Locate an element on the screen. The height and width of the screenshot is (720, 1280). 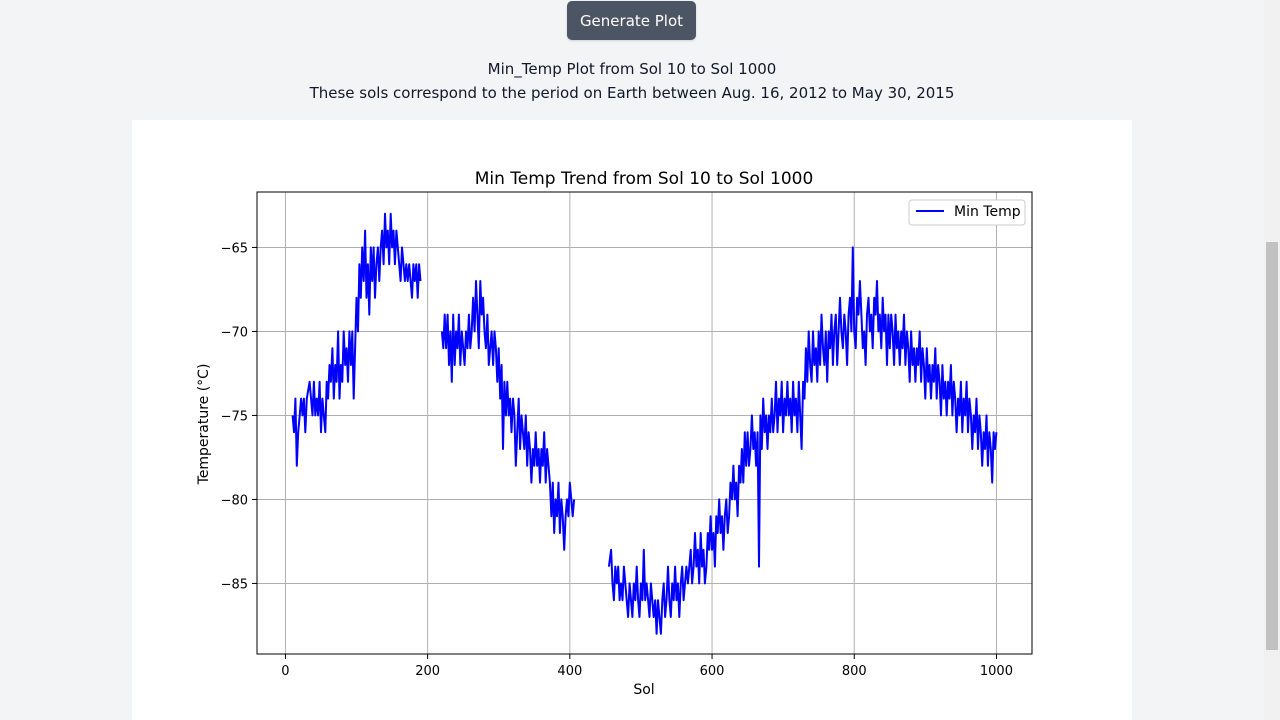
x-tick-label: 1000 is located at coordinates (996, 671).